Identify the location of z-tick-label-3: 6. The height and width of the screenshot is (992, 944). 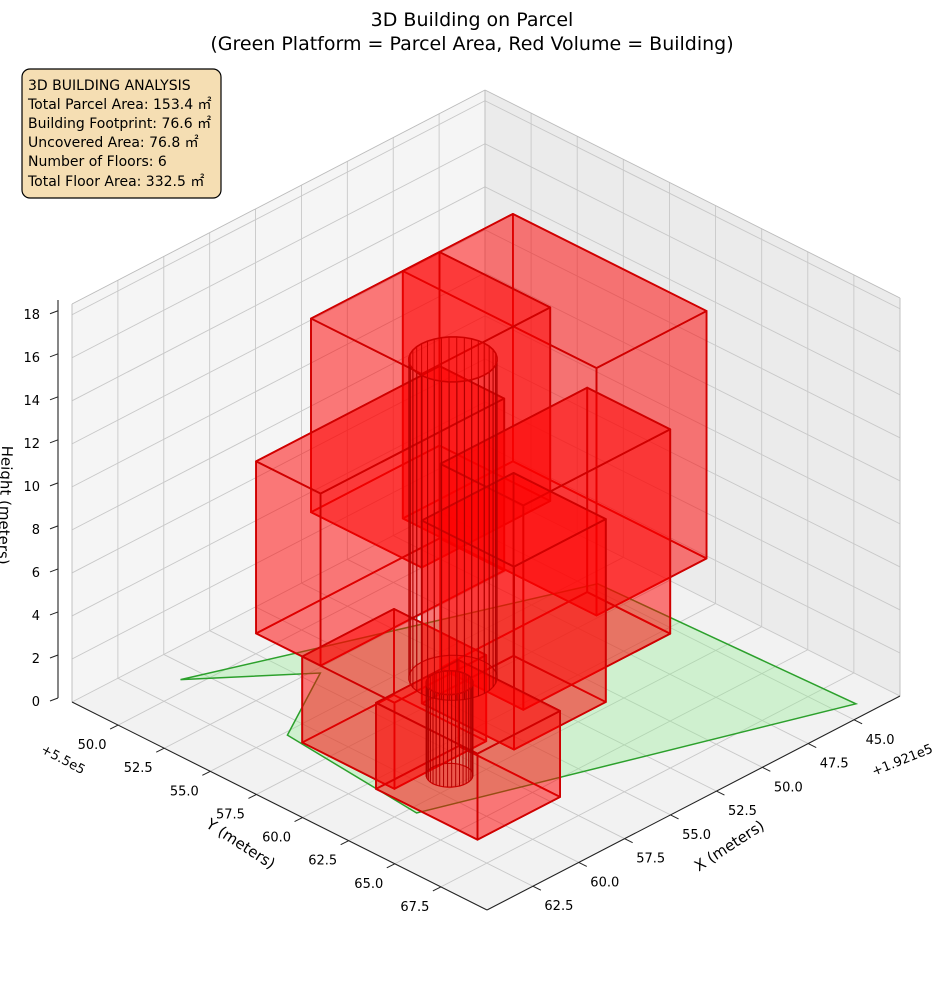
(36, 573).